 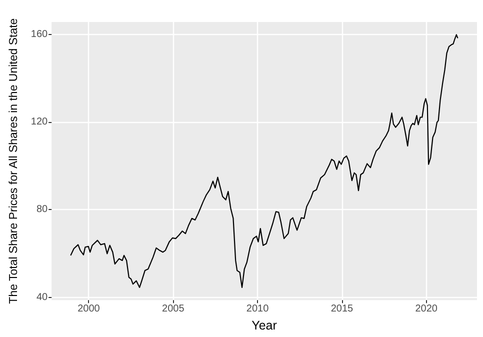 I want to click on x-tick-label: 2000, so click(x=89, y=309).